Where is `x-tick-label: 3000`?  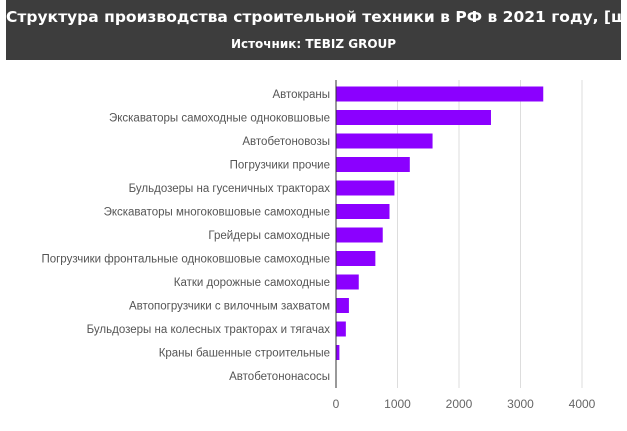 x-tick-label: 3000 is located at coordinates (520, 404).